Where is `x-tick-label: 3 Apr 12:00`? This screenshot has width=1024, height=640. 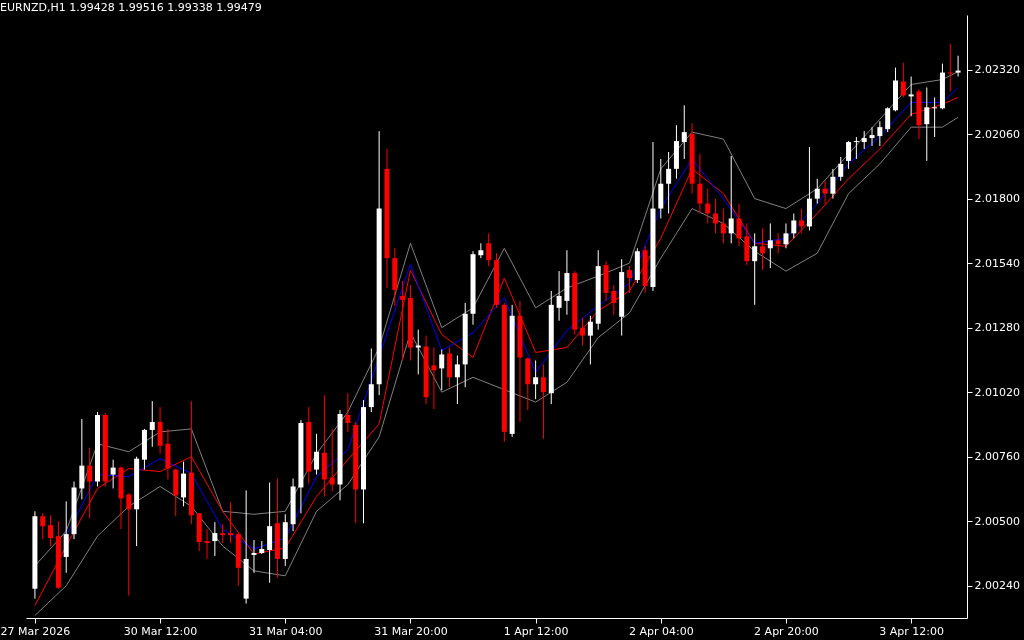 x-tick-label: 3 Apr 12:00 is located at coordinates (912, 631).